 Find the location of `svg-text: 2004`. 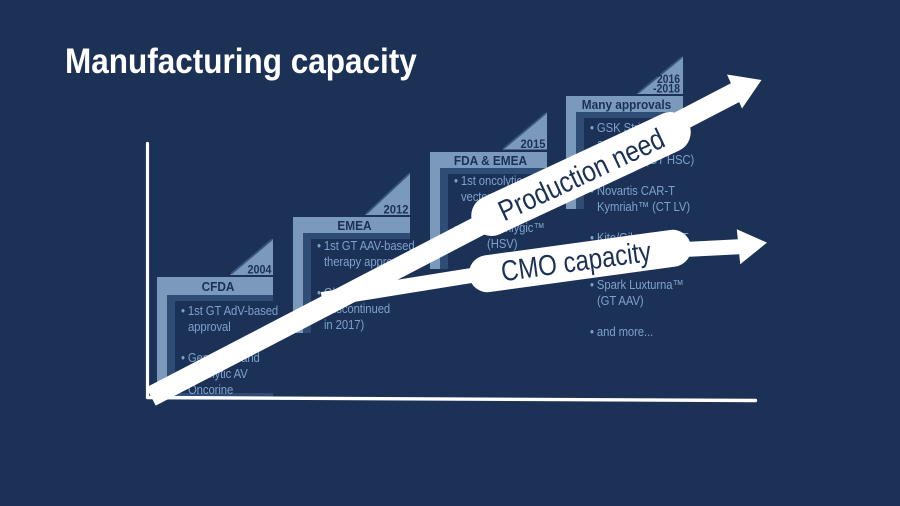

svg-text: 2004 is located at coordinates (260, 270).